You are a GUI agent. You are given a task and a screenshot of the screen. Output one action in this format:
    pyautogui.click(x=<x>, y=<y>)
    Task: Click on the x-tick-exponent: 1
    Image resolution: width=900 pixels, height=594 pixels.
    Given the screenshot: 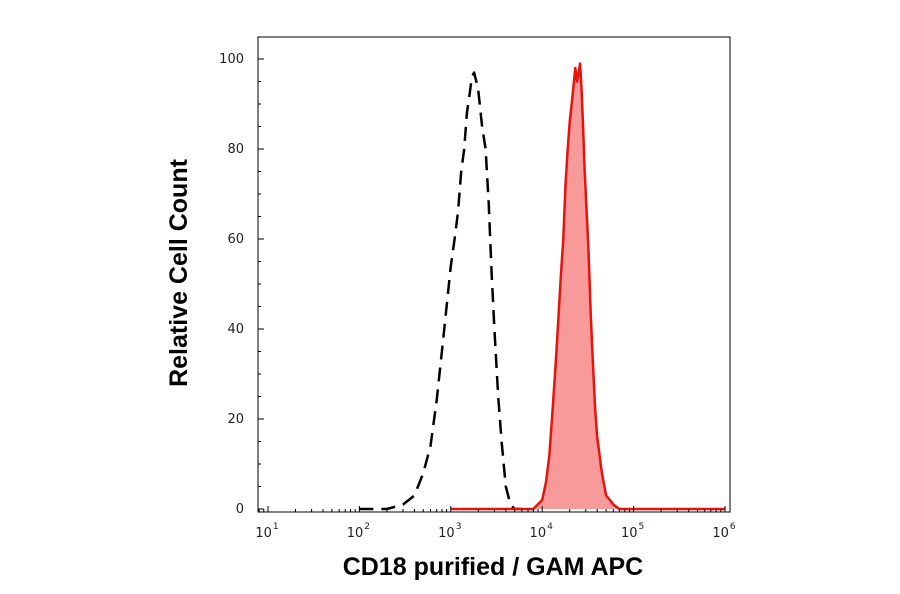 What is the action you would take?
    pyautogui.click(x=276, y=527)
    